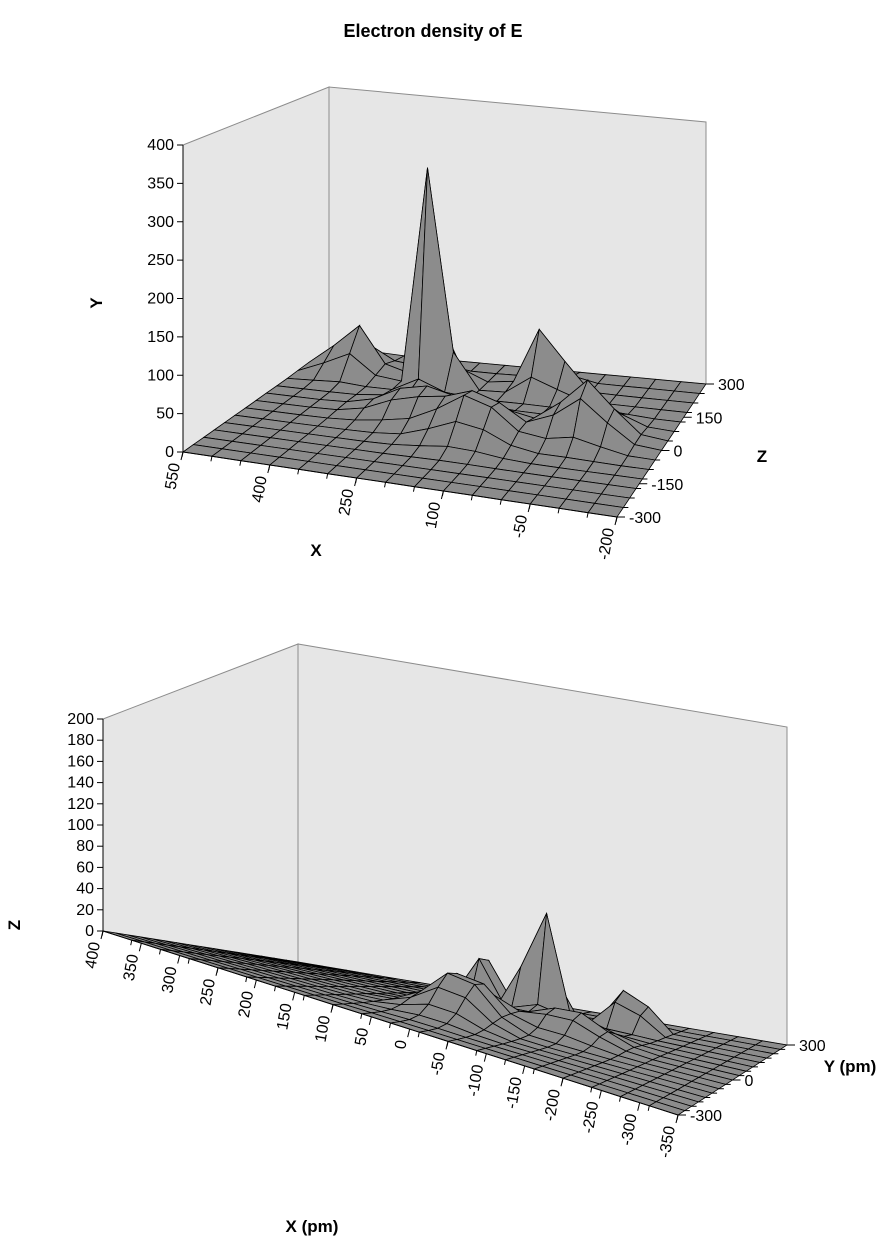 The height and width of the screenshot is (1251, 889). Describe the element at coordinates (80, 761) in the screenshot. I see `y-tick-label: 160` at that location.